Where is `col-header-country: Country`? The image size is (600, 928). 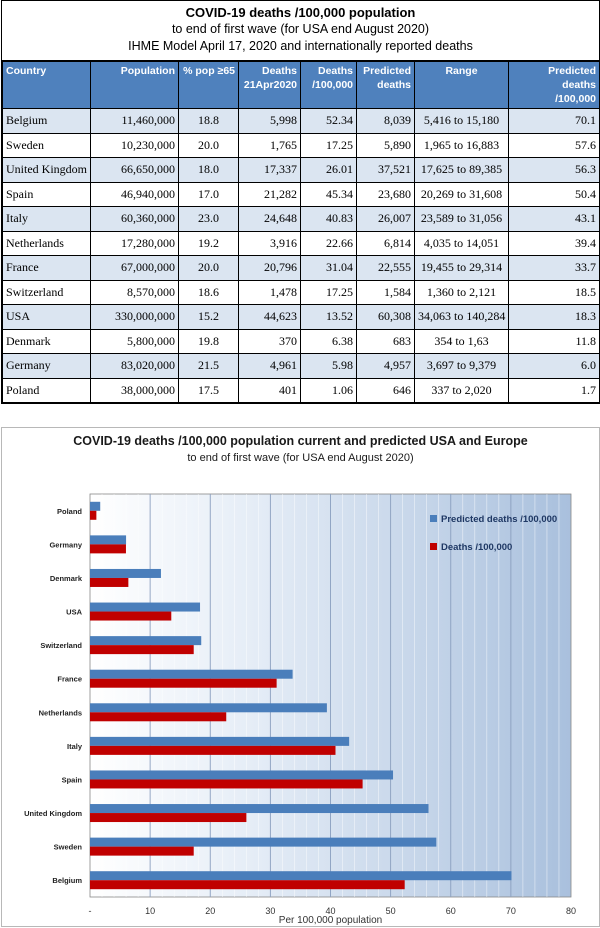
col-header-country: Country is located at coordinates (46, 85).